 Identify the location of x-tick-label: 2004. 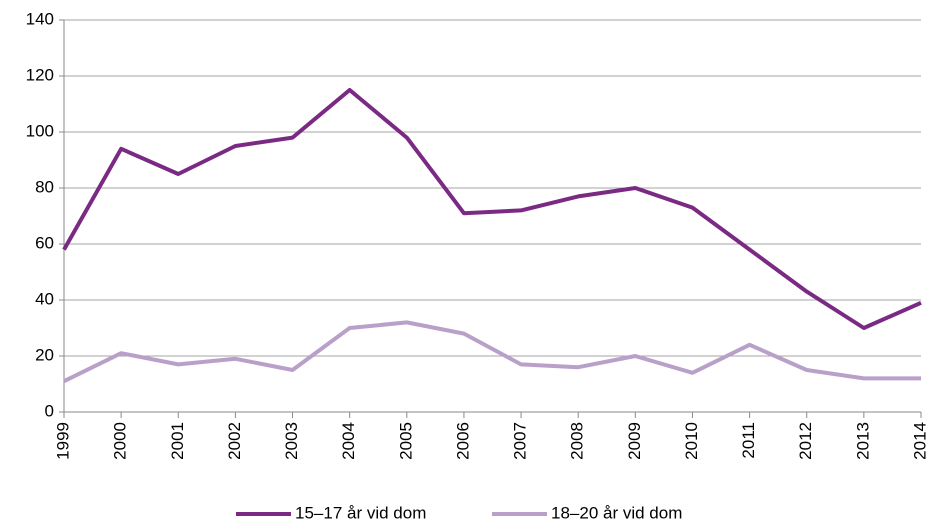
(348, 441).